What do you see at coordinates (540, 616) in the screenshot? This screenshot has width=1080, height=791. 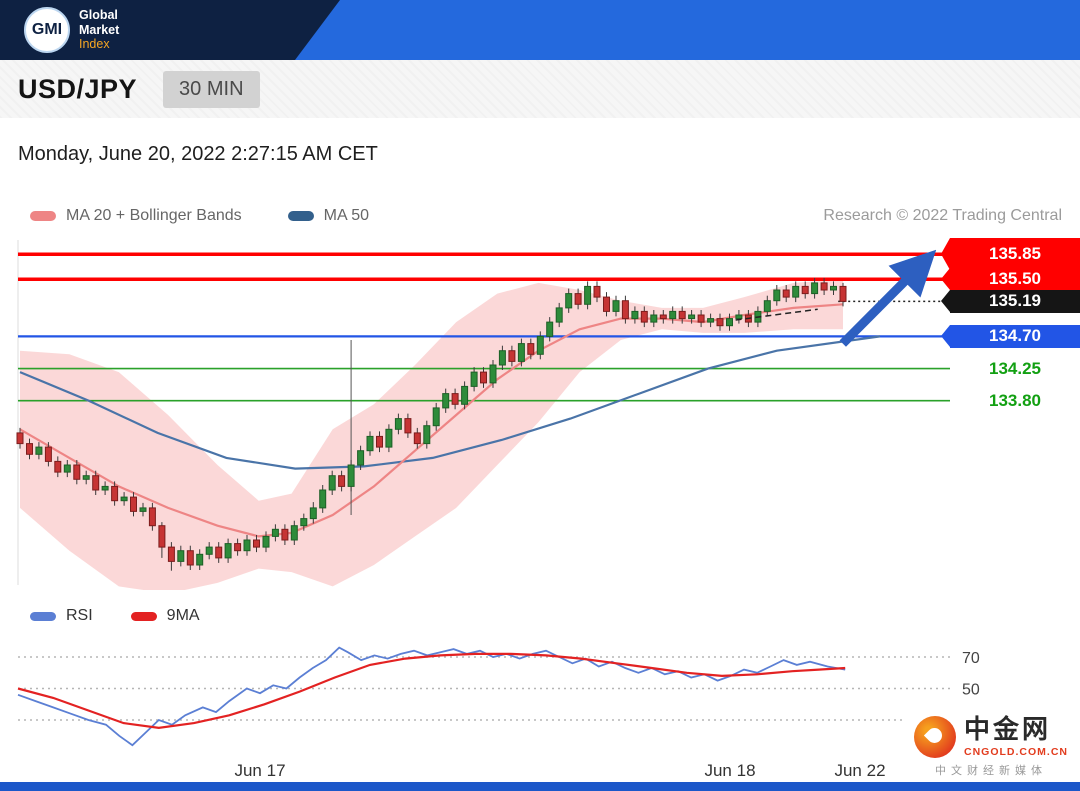 I see `rsi-legend: RSI 9MA` at bounding box center [540, 616].